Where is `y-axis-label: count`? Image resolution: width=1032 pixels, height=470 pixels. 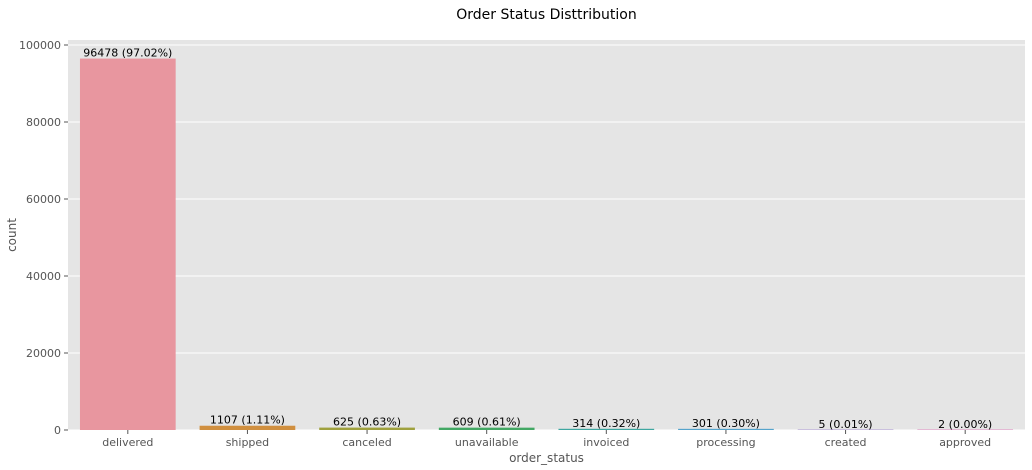
y-axis-label: count is located at coordinates (12, 235).